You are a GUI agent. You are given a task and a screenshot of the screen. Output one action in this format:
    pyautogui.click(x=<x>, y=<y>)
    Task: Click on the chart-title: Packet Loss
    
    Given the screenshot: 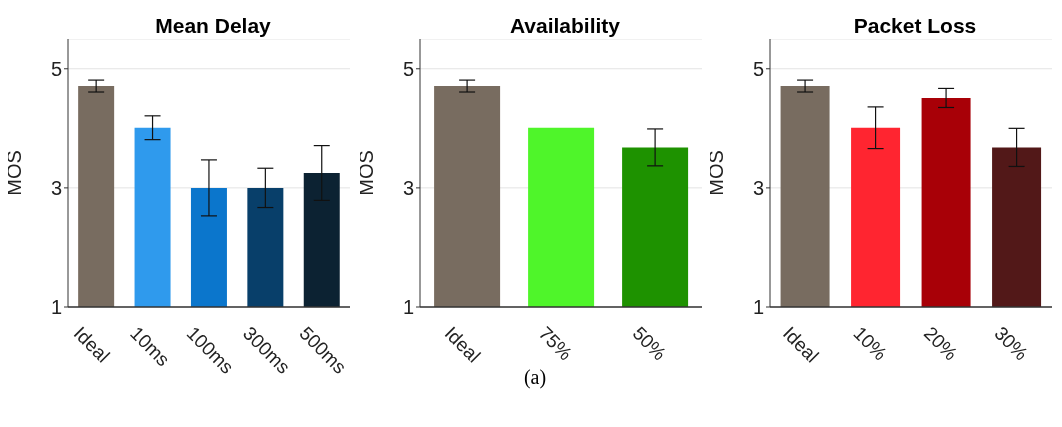 What is the action you would take?
    pyautogui.click(x=915, y=26)
    